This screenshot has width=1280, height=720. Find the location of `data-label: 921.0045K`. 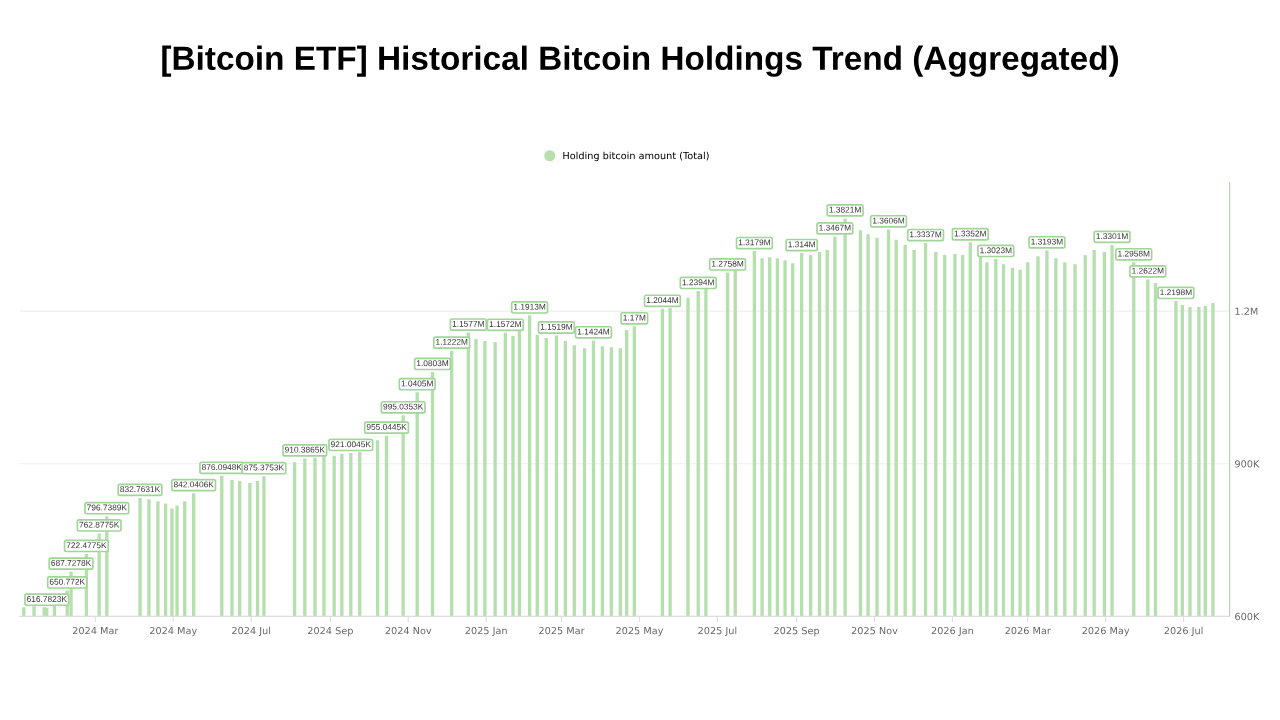

data-label: 921.0045K is located at coordinates (351, 444).